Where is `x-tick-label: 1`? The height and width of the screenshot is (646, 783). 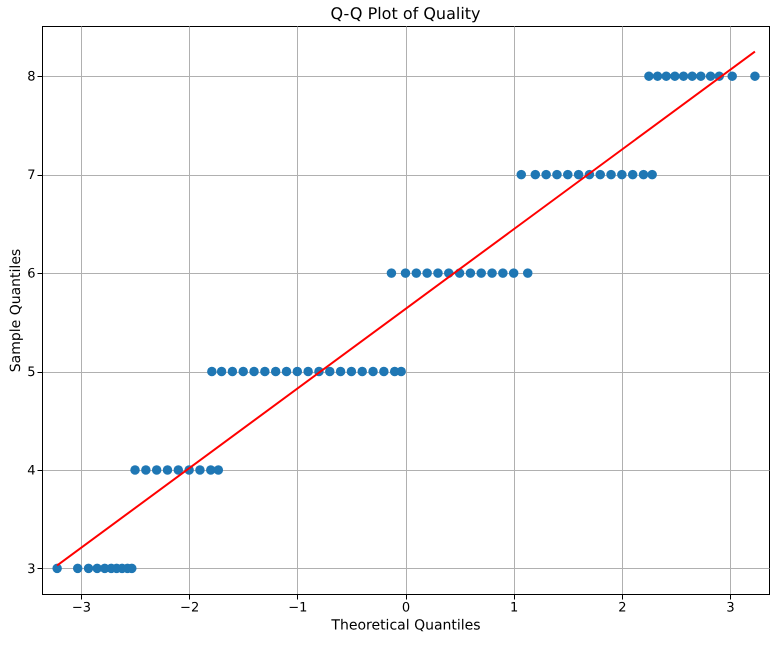
x-tick-label: 1 is located at coordinates (514, 608).